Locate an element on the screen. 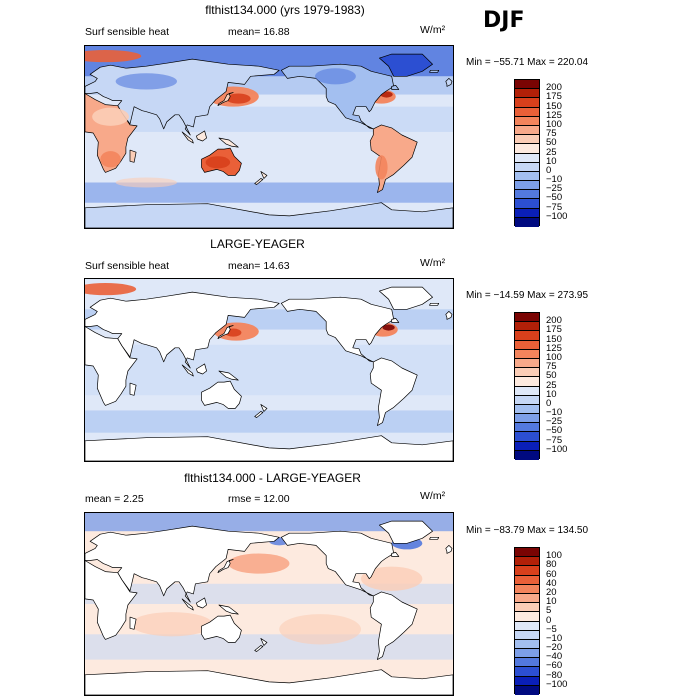 Image resolution: width=700 pixels, height=700 pixels. colorbar-tick-label: 20 is located at coordinates (551, 592).